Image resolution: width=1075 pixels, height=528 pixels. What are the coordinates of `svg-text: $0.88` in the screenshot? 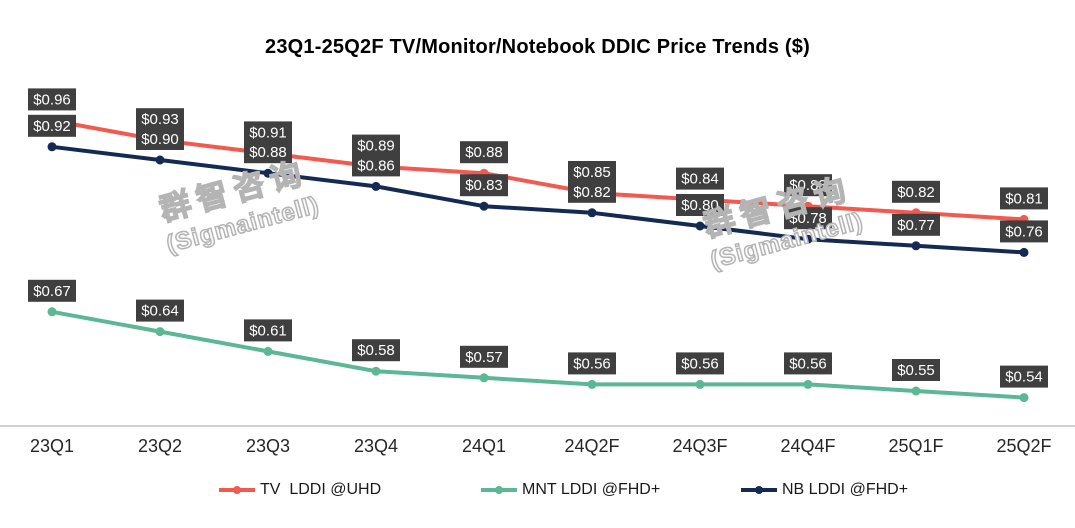 It's located at (268, 152).